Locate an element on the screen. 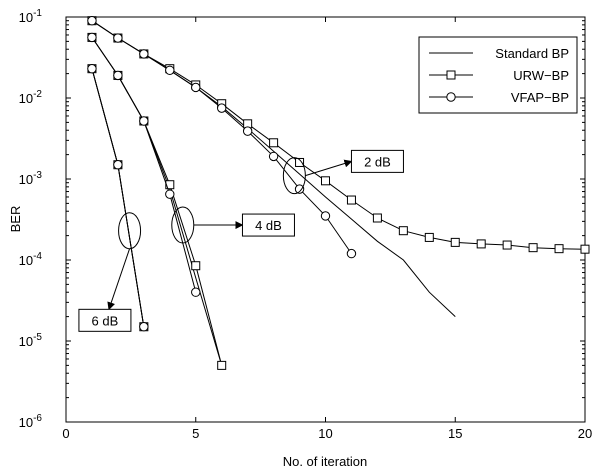 Image resolution: width=595 pixels, height=471 pixels. x-tick-label: 0 is located at coordinates (65, 433).